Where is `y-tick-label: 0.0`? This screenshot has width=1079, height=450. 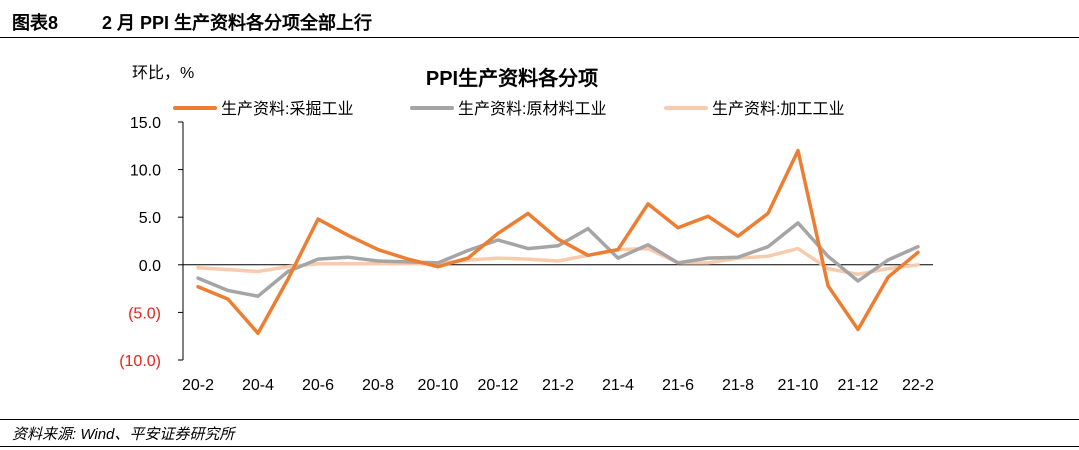
y-tick-label: 0.0 is located at coordinates (150, 266).